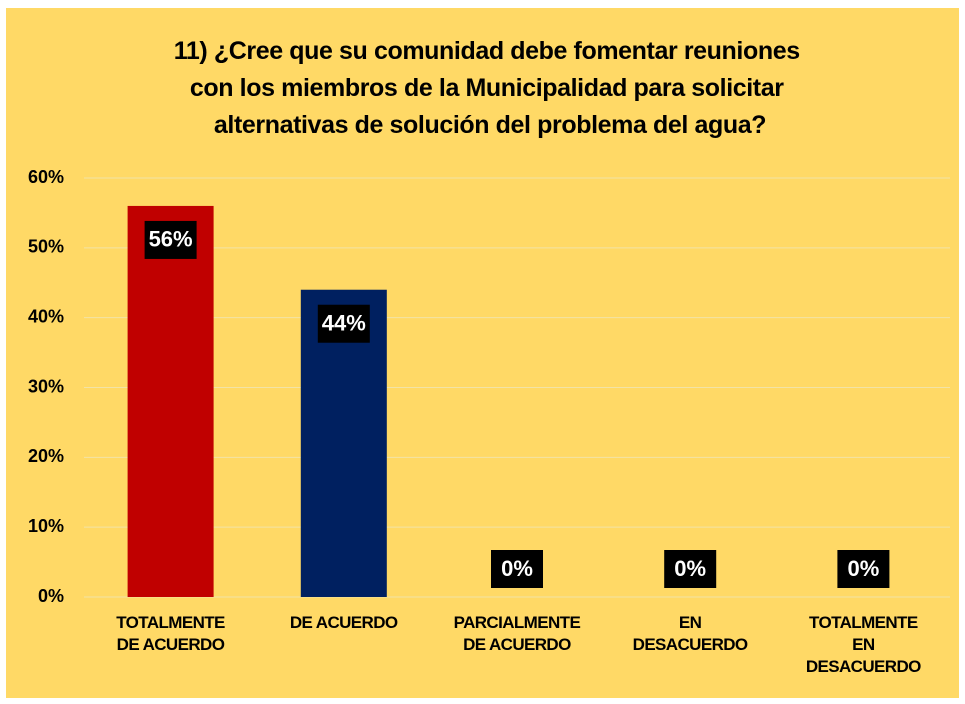  Describe the element at coordinates (170, 633) in the screenshot. I see `x-tick-label: TOTALMENTE DE ACUERDO` at that location.